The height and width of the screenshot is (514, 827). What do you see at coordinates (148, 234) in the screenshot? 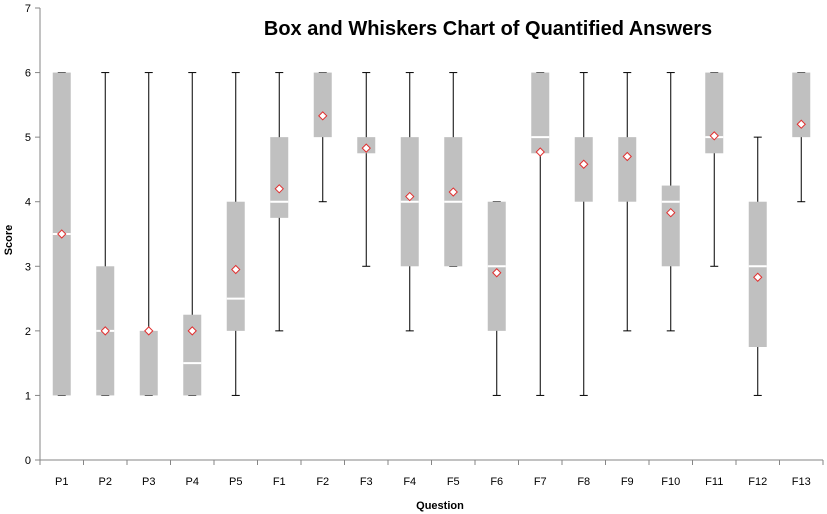
I see `box-group-p3` at bounding box center [148, 234].